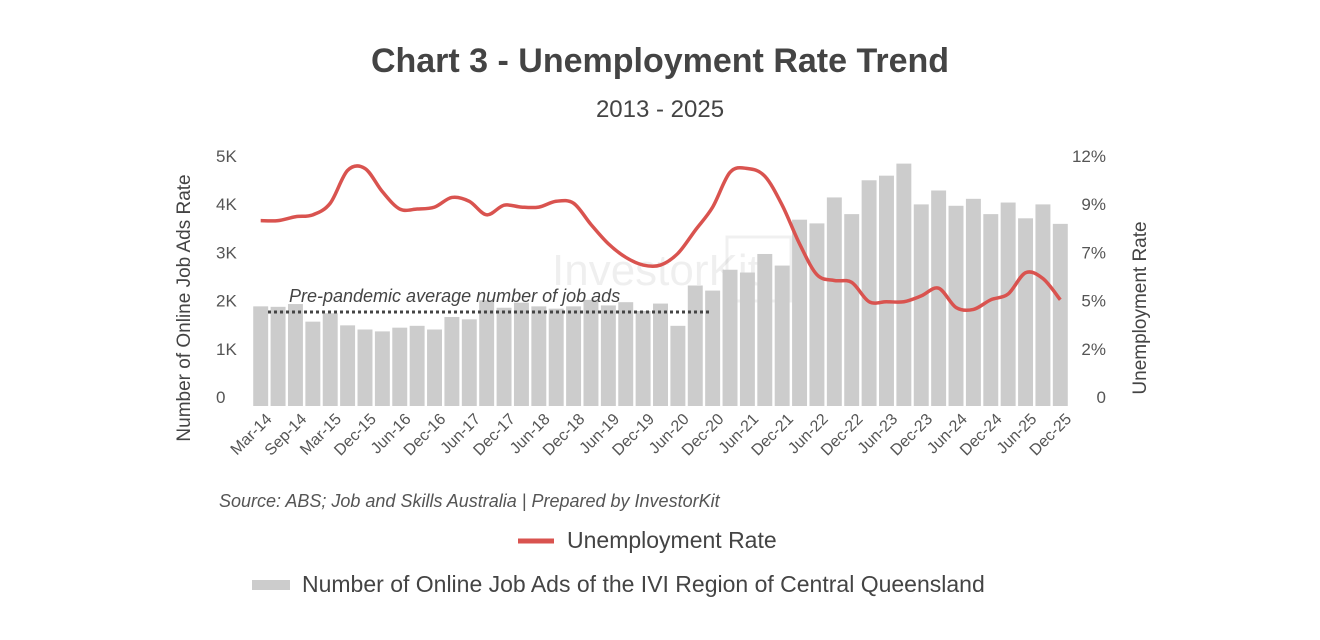 The height and width of the screenshot is (640, 1320). I want to click on right-axis-ticks: 0 2% 5% 7% 9% 12%, so click(1089, 277).